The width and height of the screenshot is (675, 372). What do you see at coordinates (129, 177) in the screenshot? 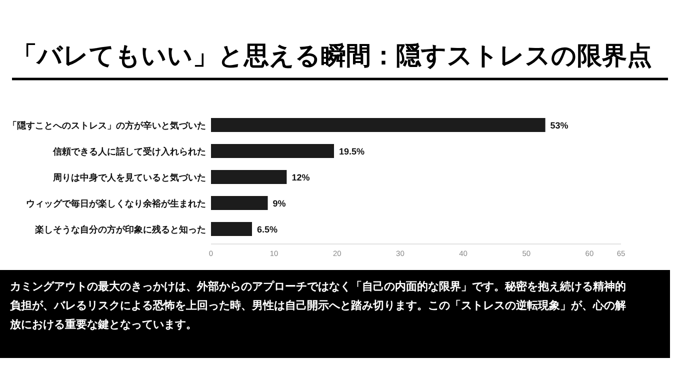
I see `y-tick-label: 周りは中身で人を見ていると気づいた` at bounding box center [129, 177].